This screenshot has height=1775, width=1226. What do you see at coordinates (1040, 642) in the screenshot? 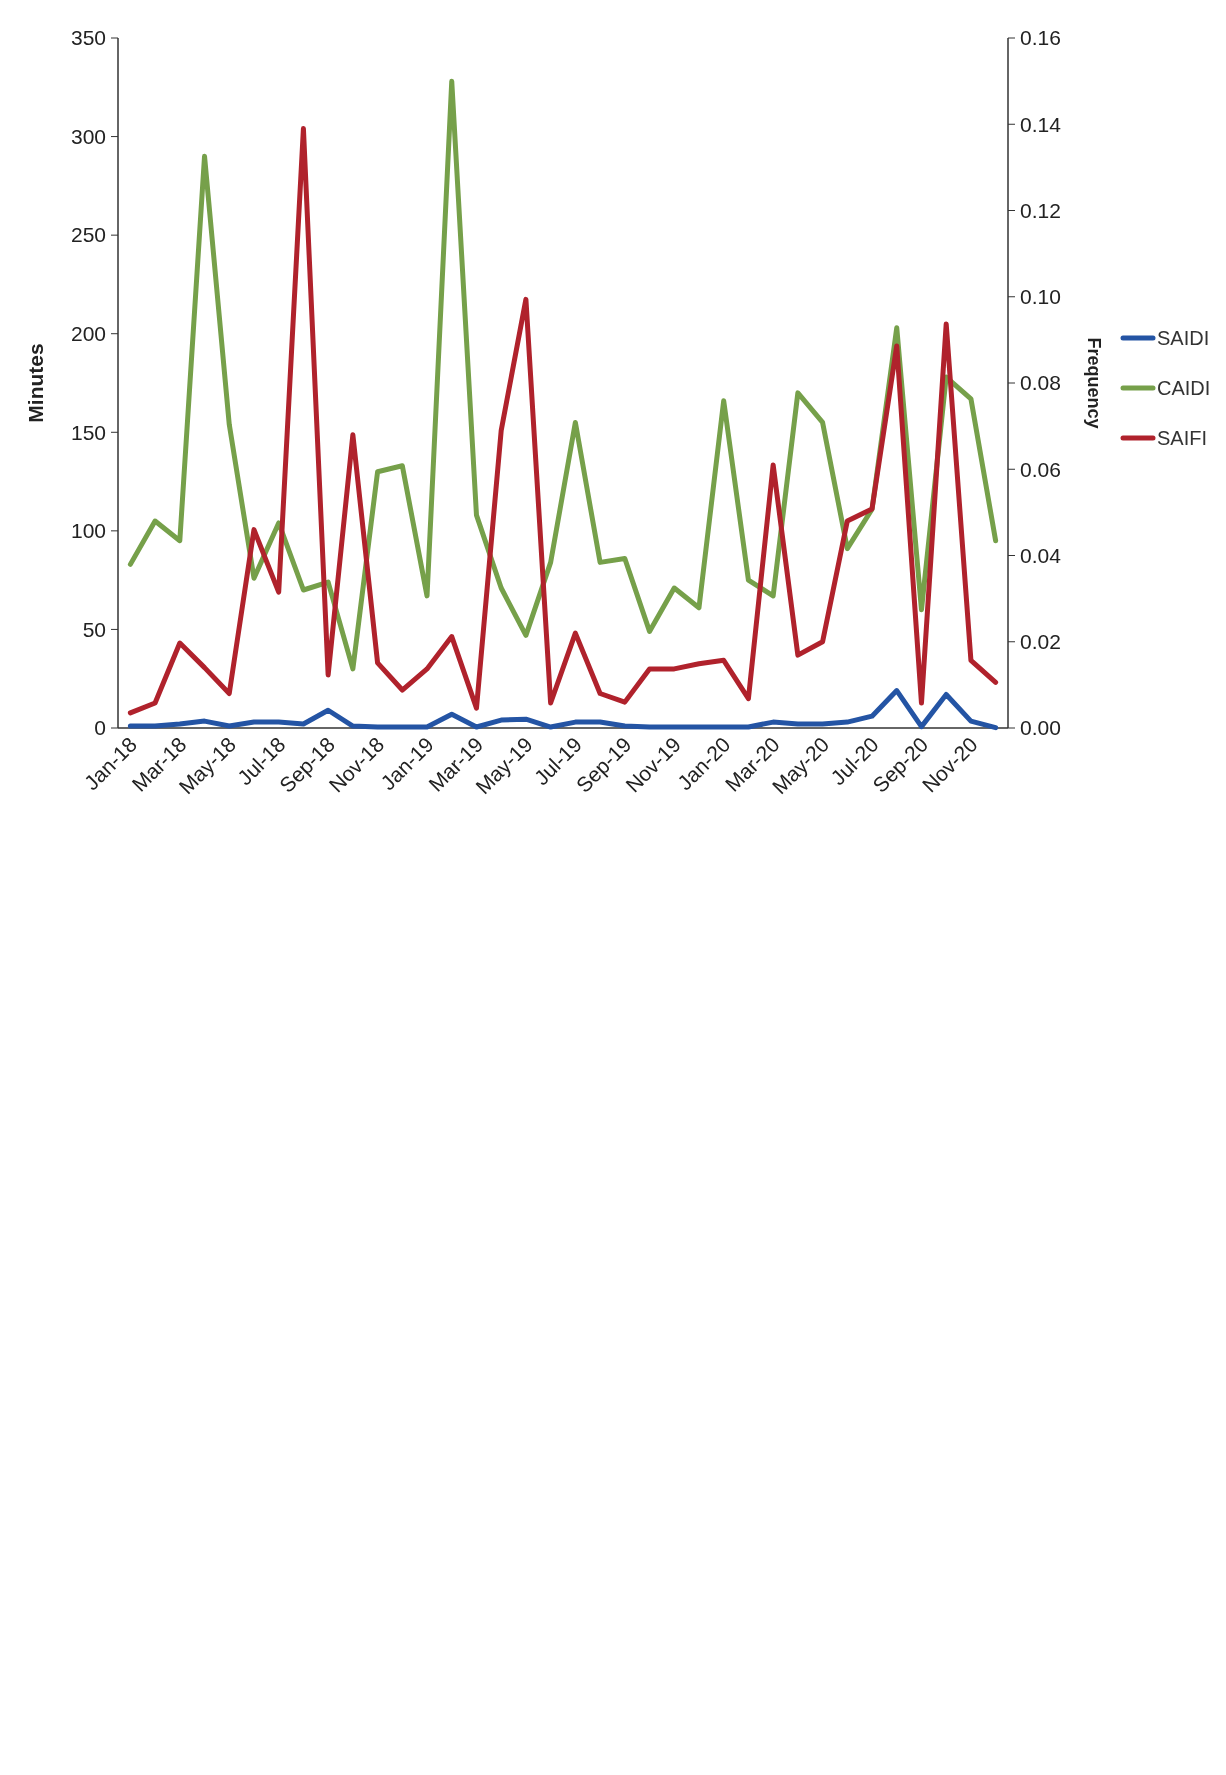
I see `y2-tick-label: 0.02` at bounding box center [1040, 642].